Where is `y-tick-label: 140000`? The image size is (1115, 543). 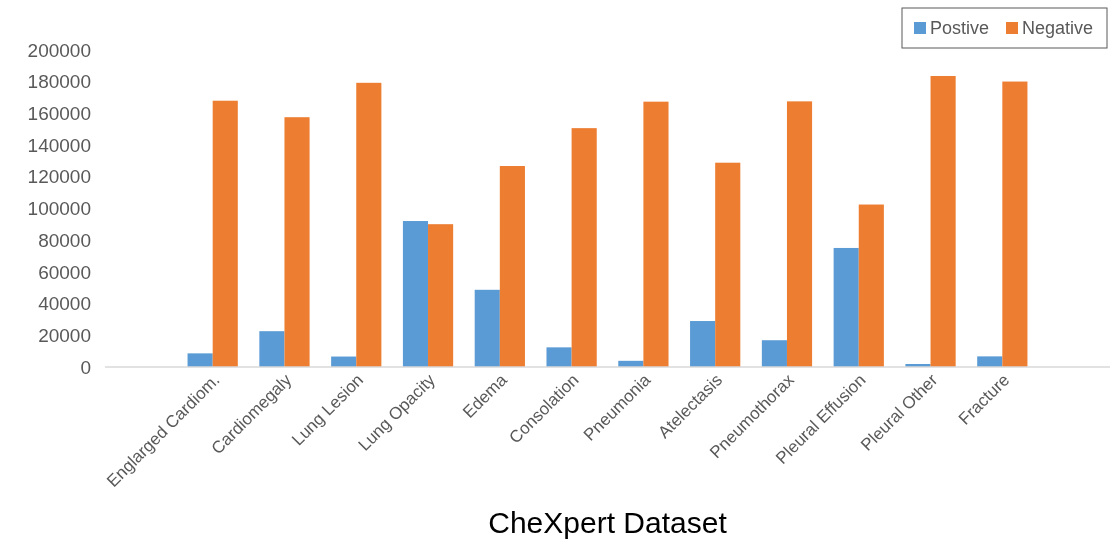 y-tick-label: 140000 is located at coordinates (59, 145).